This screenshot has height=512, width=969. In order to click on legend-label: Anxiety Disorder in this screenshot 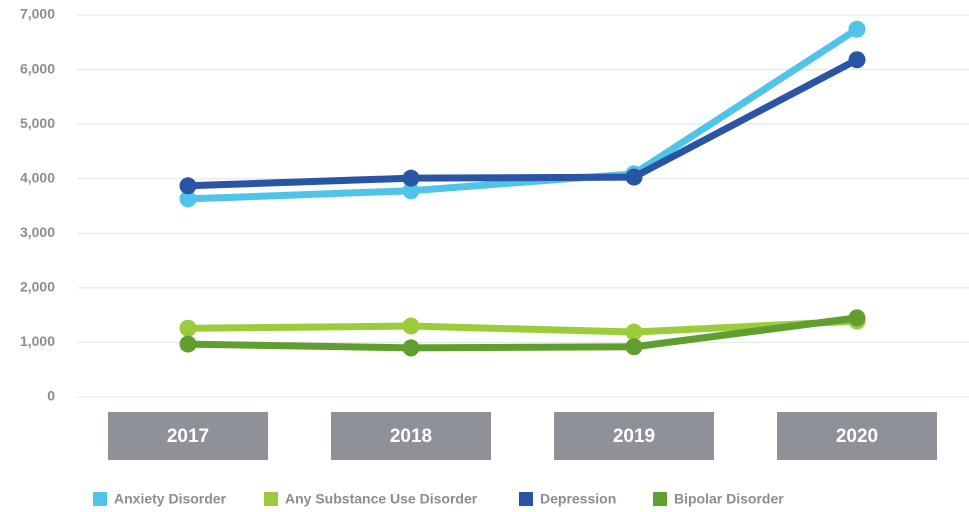, I will do `click(170, 499)`.